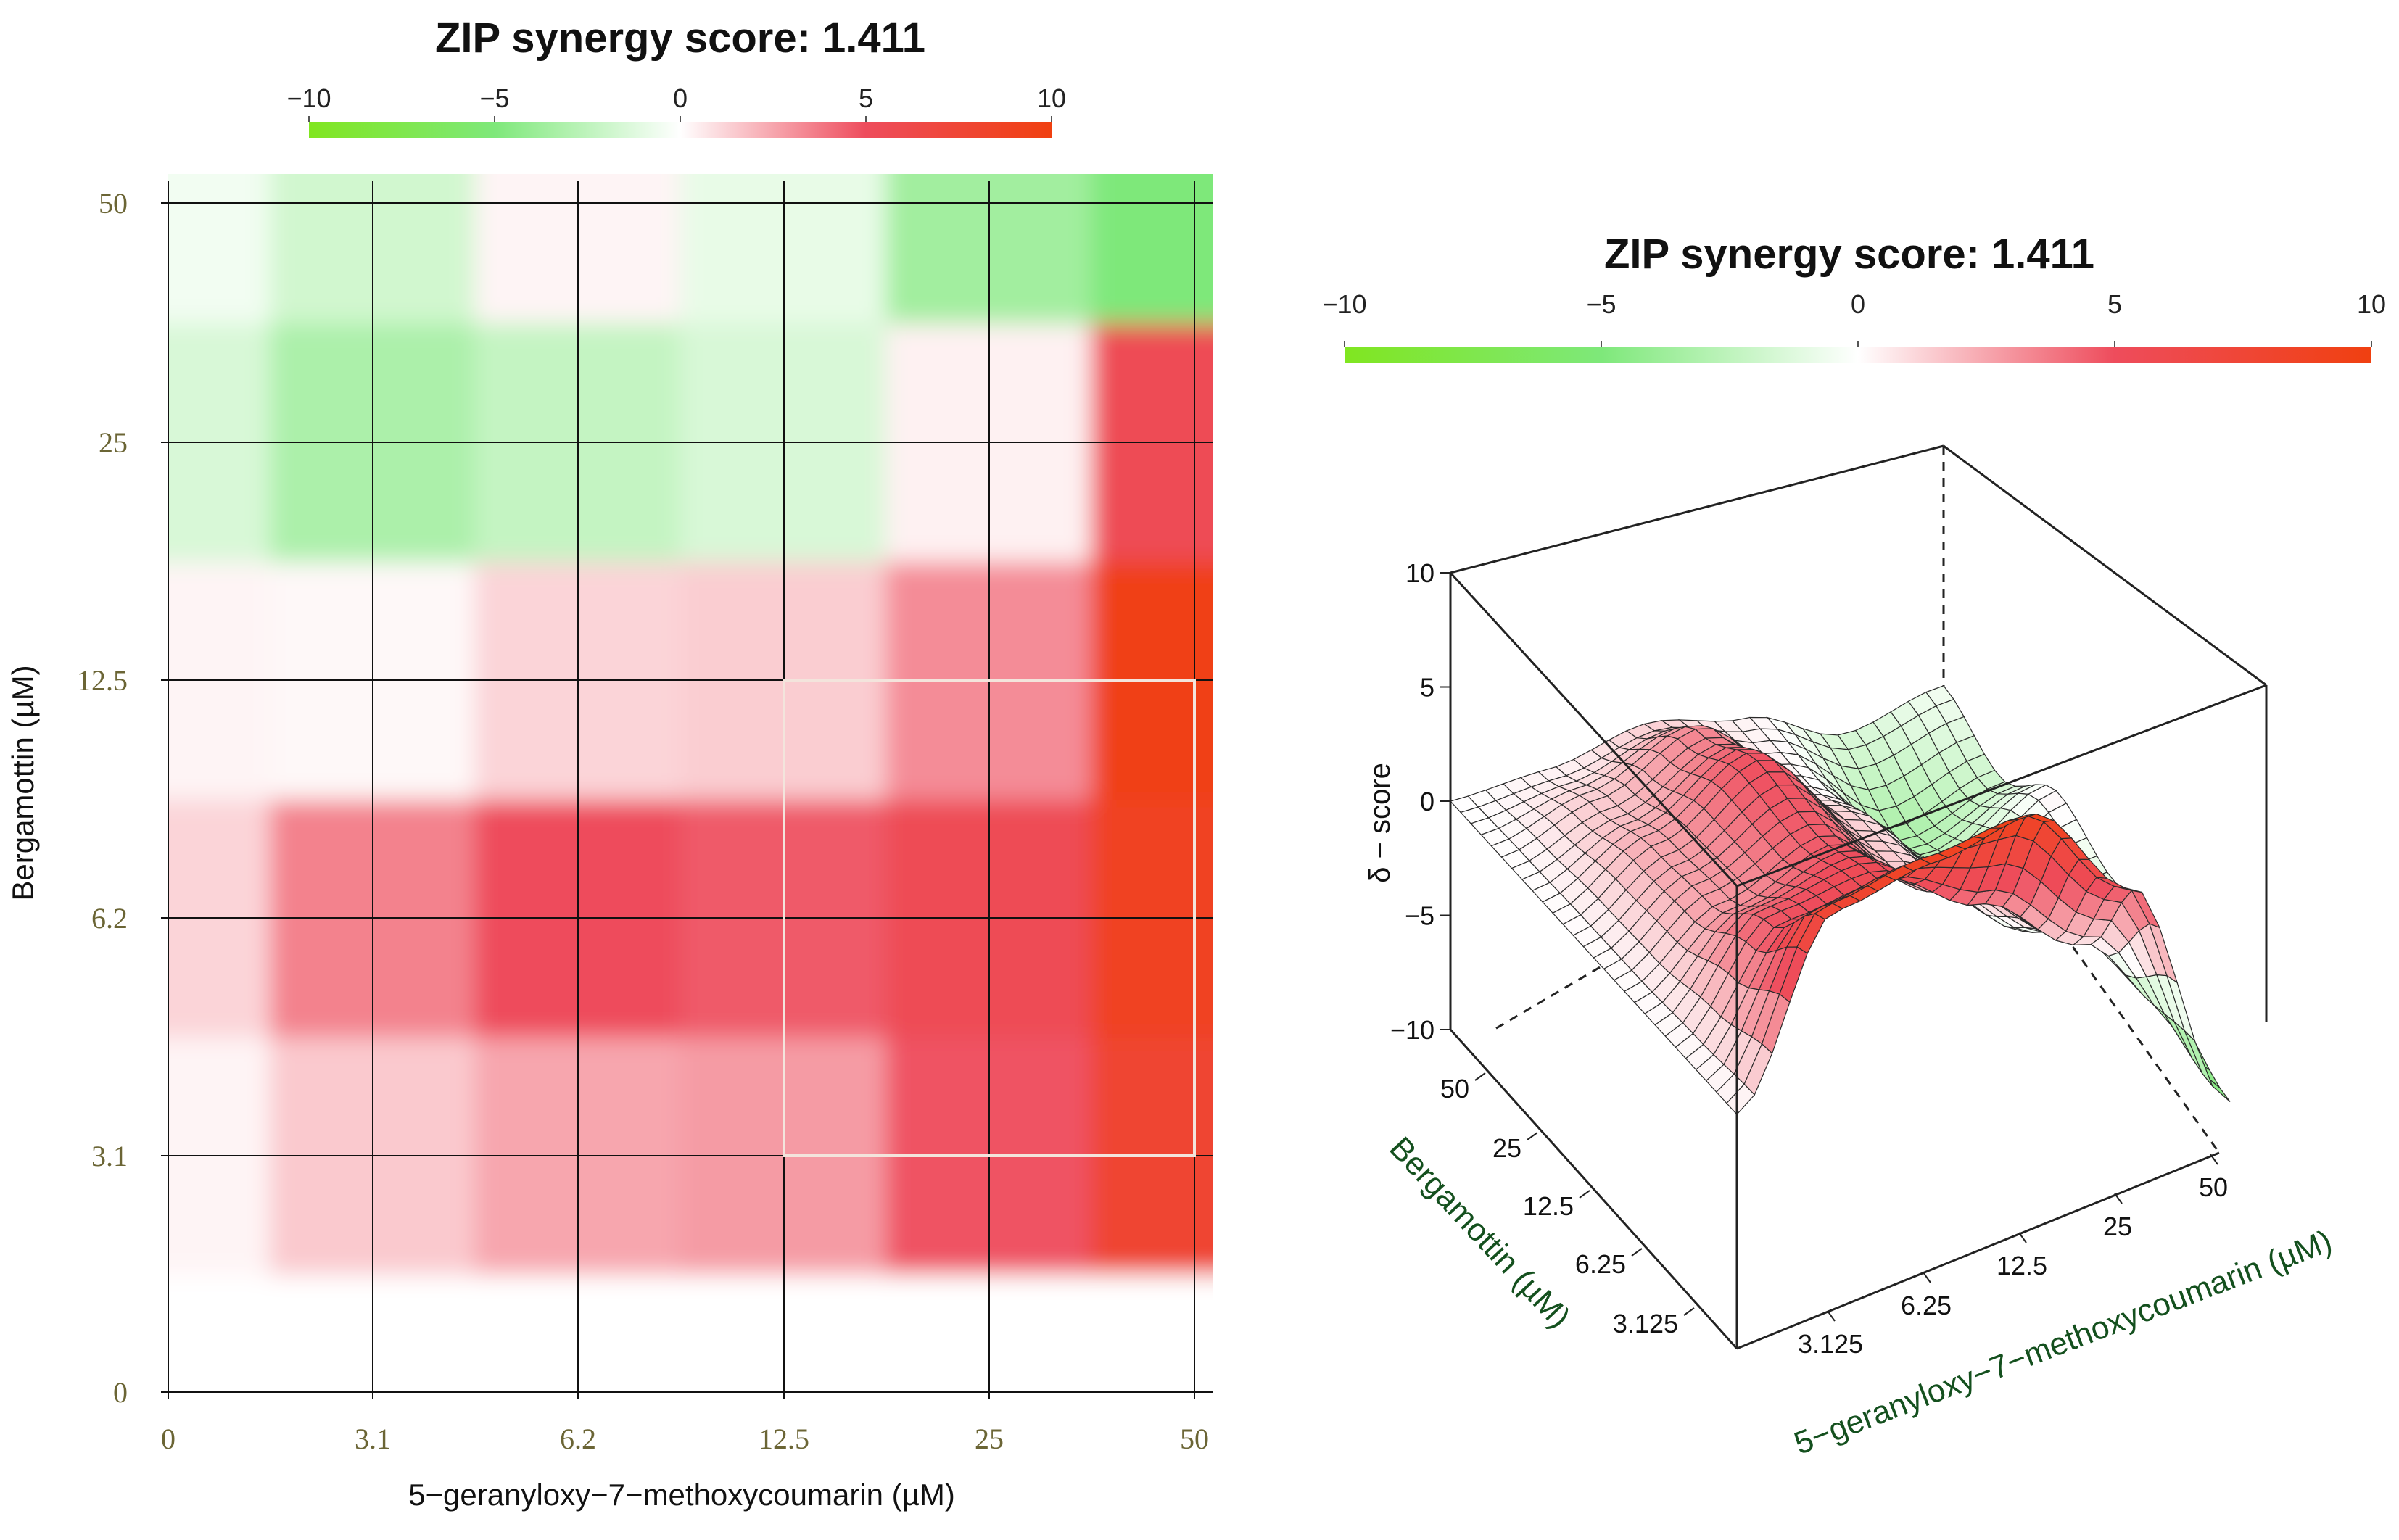 Image resolution: width=2399 pixels, height=1540 pixels. What do you see at coordinates (1420, 916) in the screenshot?
I see `surface-z-tick-label: −5` at bounding box center [1420, 916].